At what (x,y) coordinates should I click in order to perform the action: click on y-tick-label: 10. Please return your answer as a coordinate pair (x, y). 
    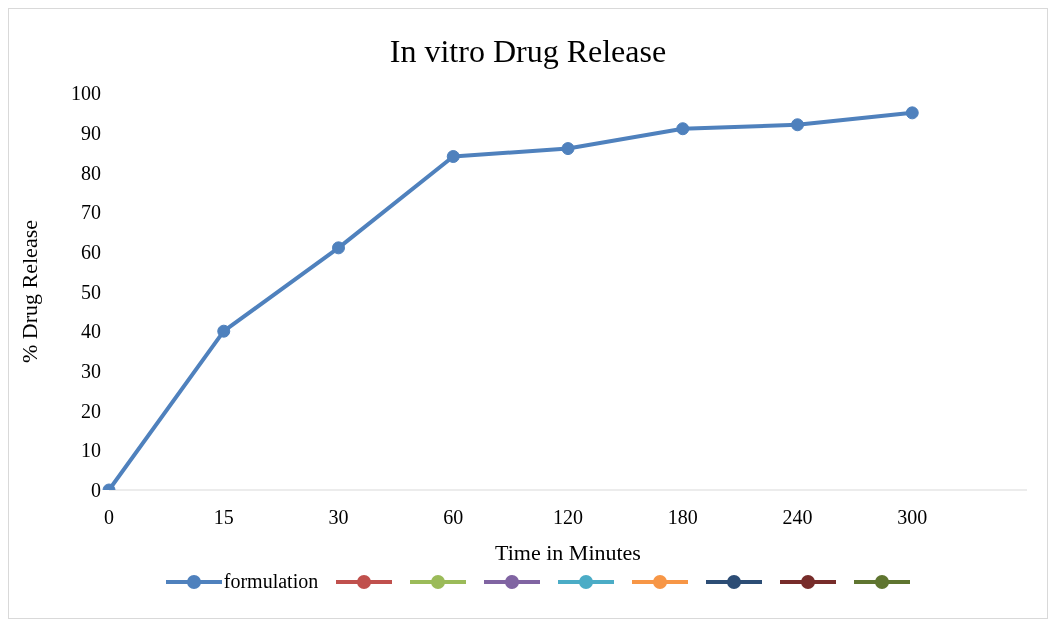
    Looking at the image, I should click on (91, 450).